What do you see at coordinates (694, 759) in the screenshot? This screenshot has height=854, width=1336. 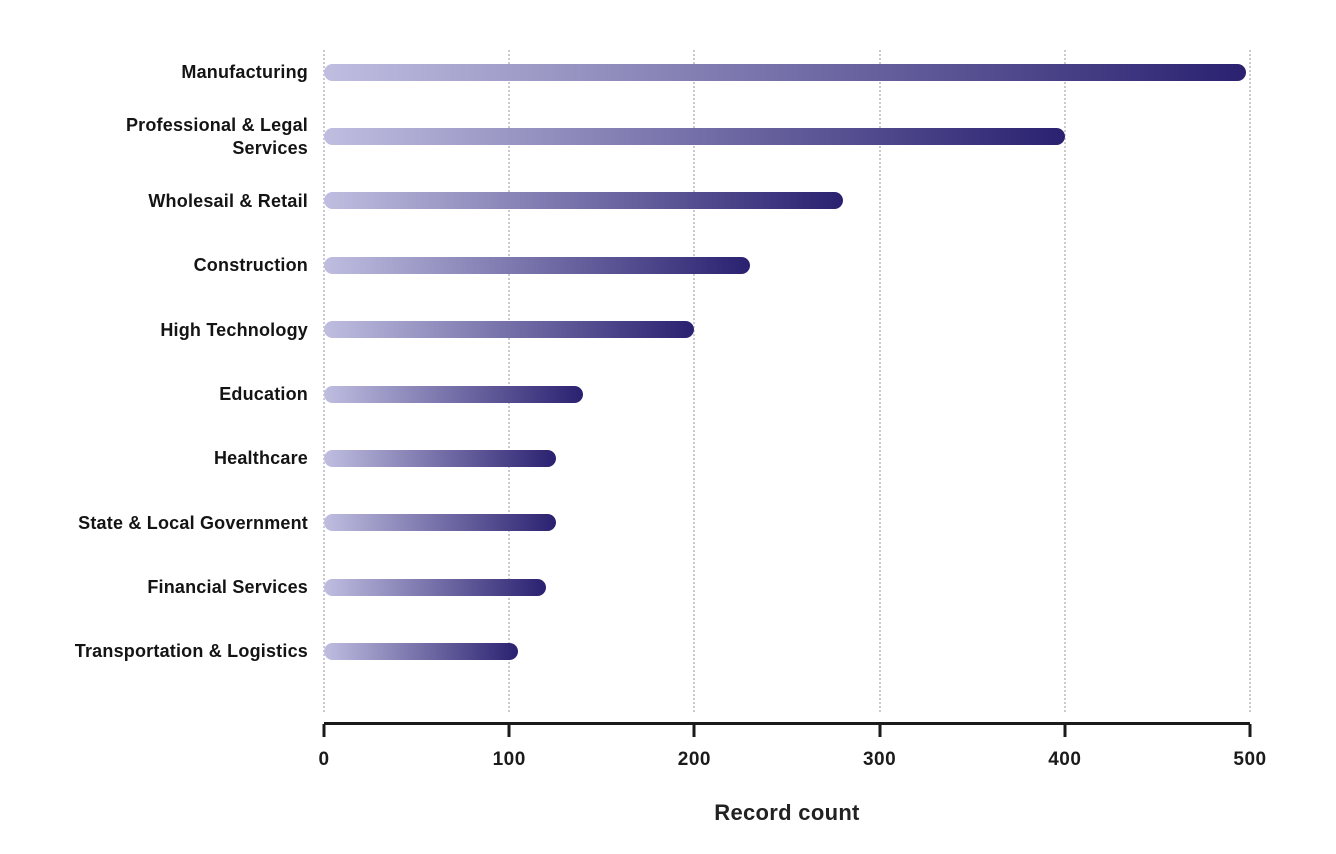 I see `x-tick-label: 200` at bounding box center [694, 759].